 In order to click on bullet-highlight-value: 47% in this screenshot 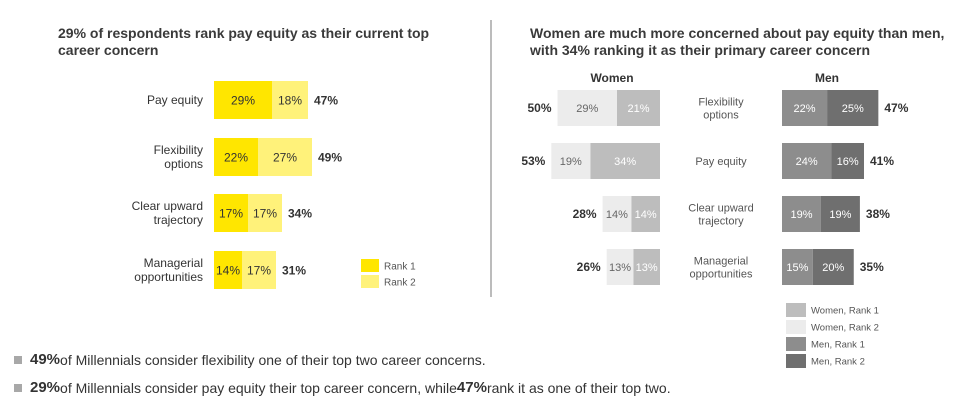, I will do `click(471, 387)`.